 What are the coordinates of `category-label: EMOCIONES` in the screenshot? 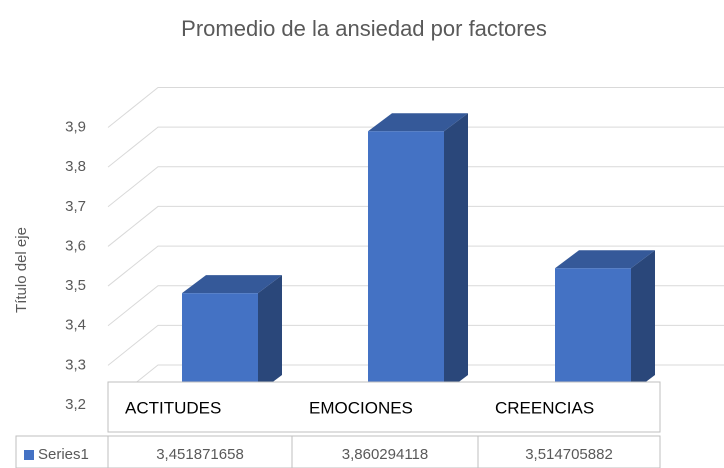 It's located at (361, 407).